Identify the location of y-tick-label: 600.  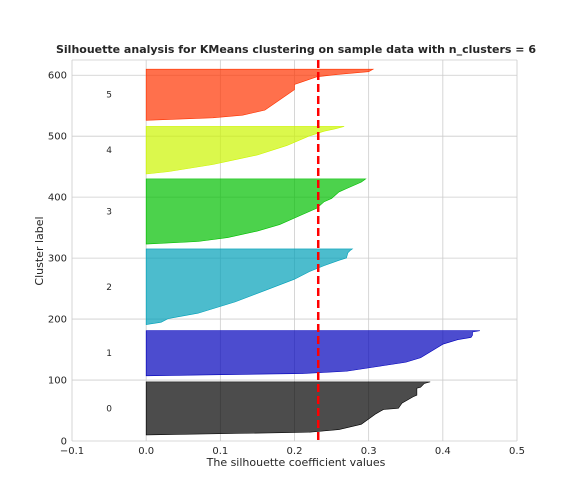
(57, 76).